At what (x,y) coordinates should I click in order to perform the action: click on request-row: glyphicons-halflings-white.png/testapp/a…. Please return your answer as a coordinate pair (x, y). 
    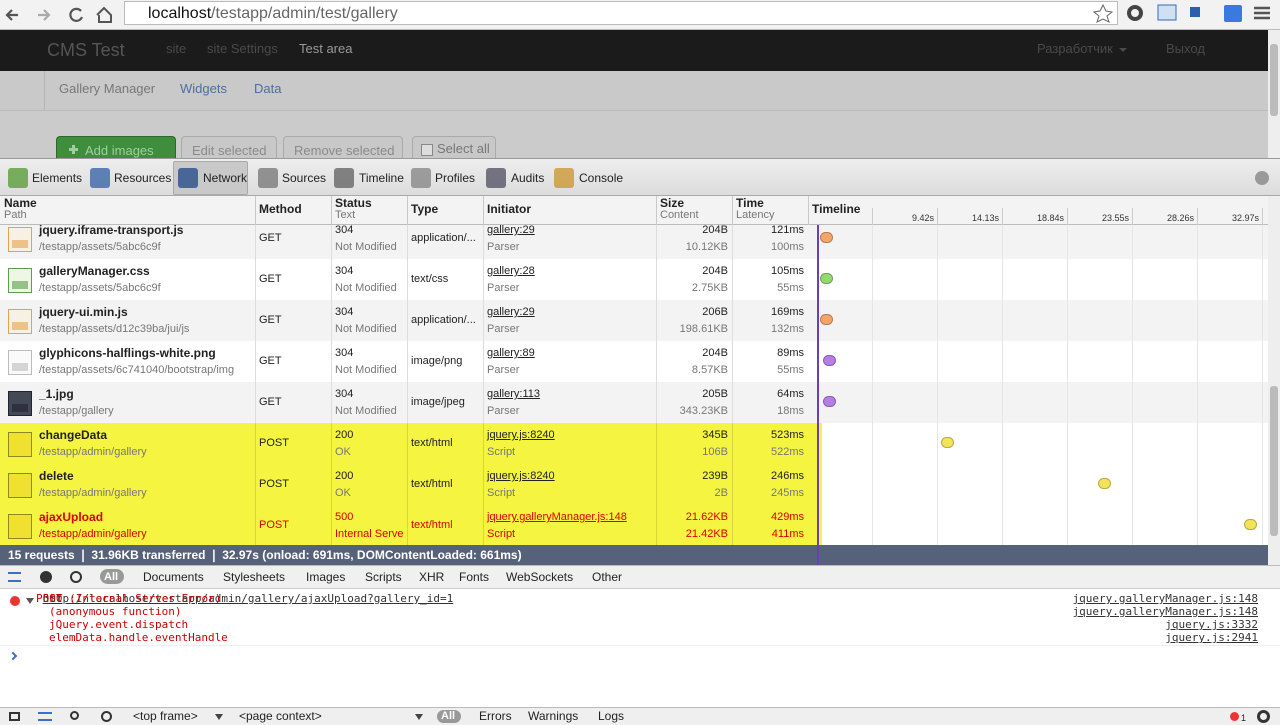
    Looking at the image, I should click on (634, 361).